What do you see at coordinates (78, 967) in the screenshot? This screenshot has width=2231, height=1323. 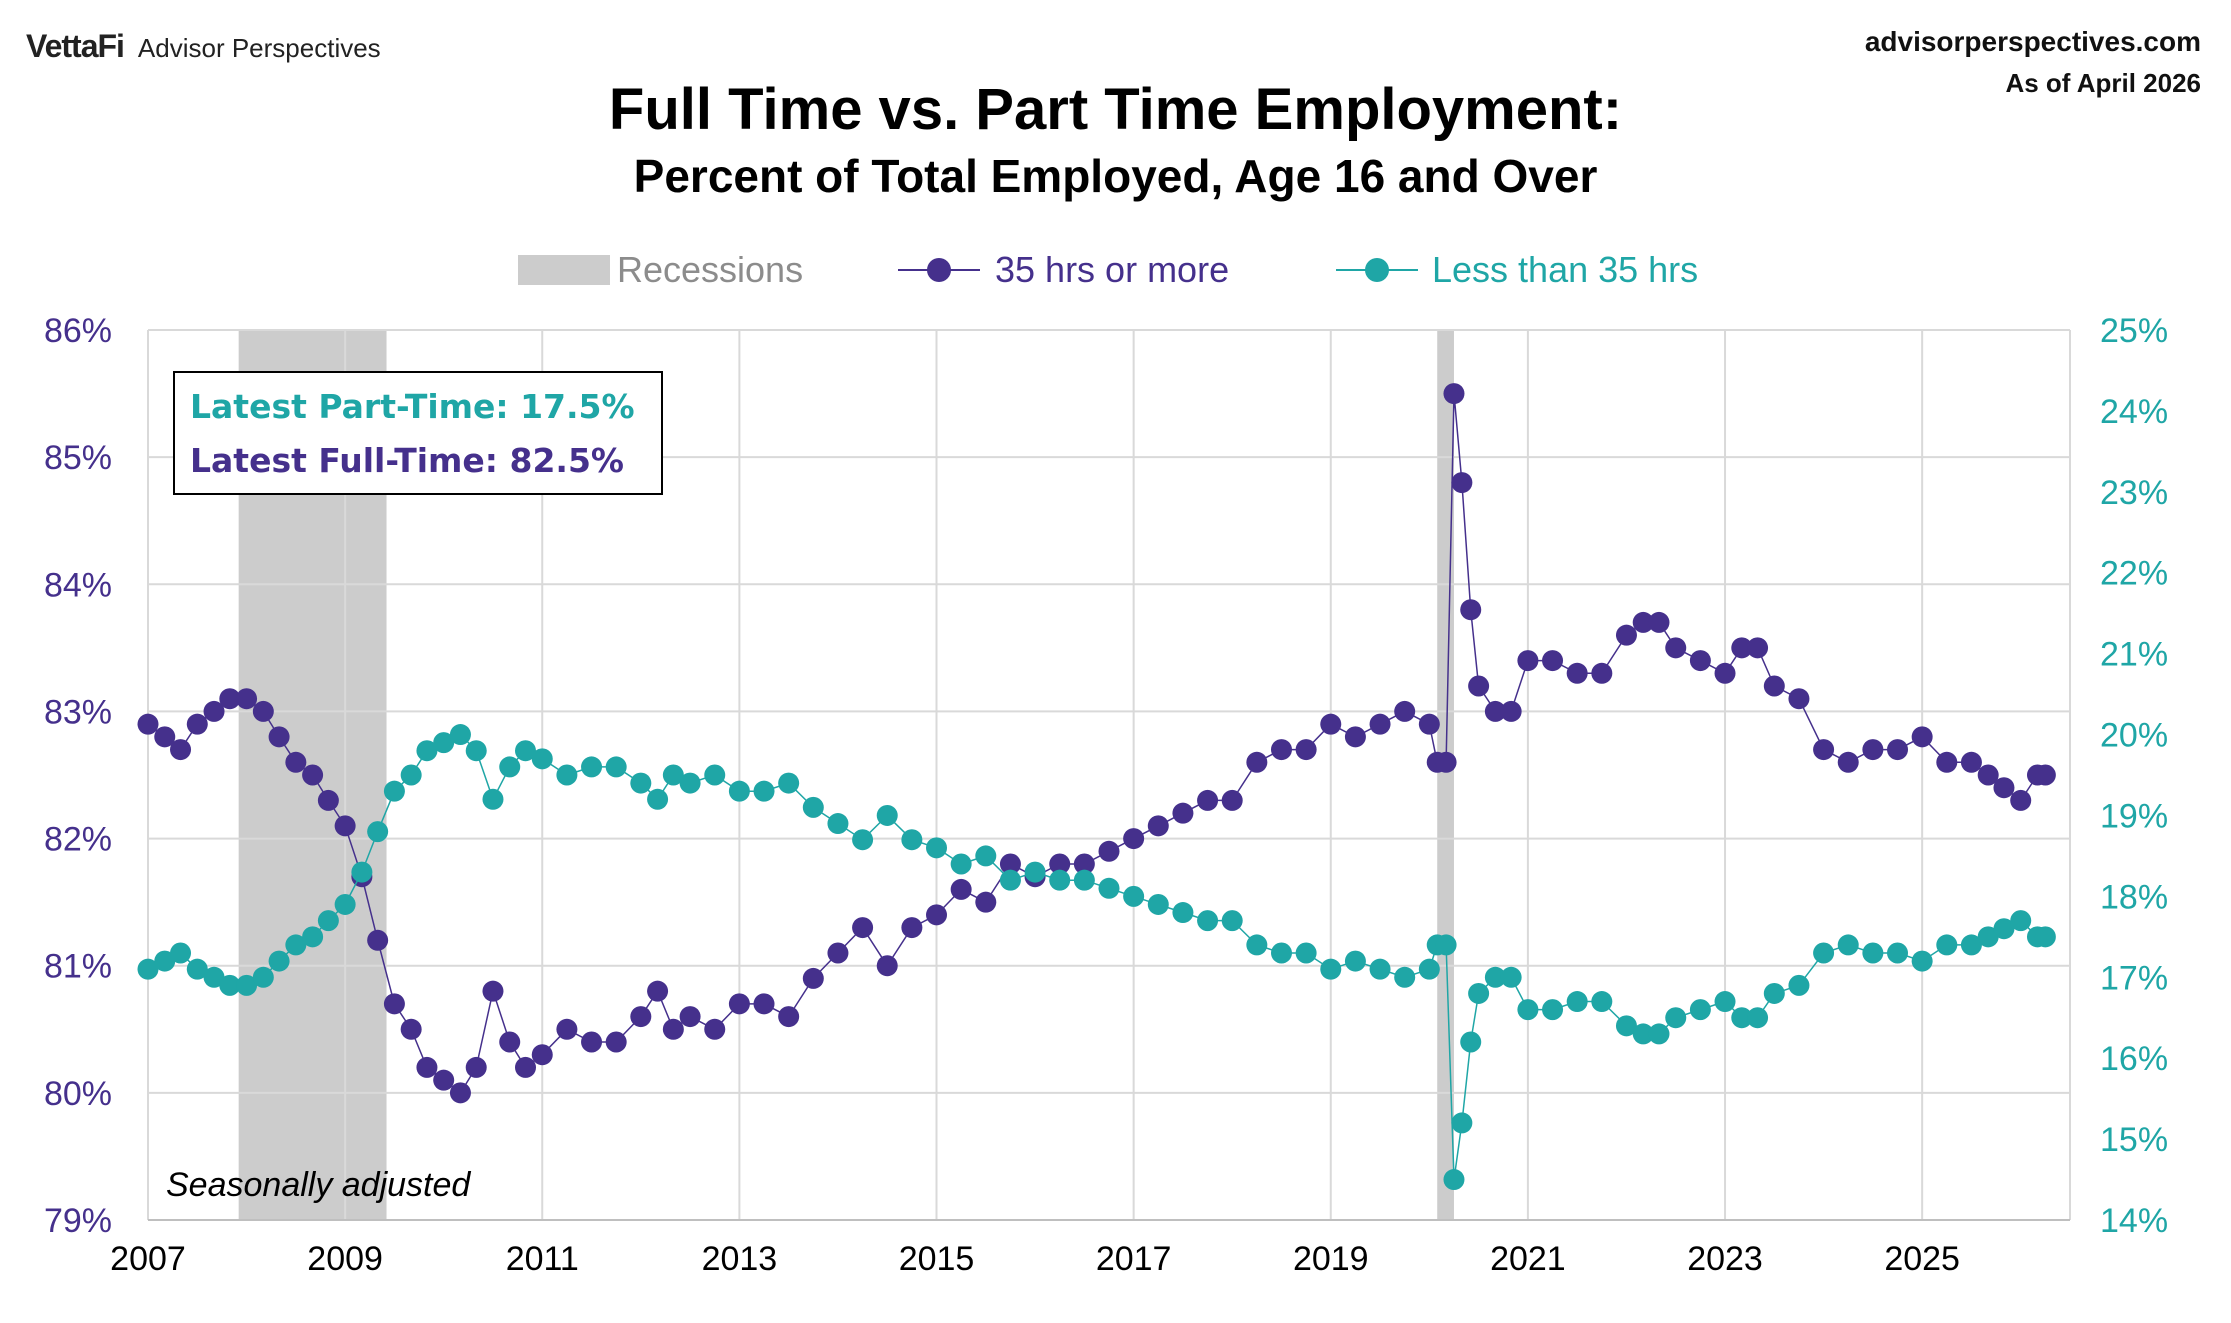 I see `y-left-tick-label: 81%` at bounding box center [78, 967].